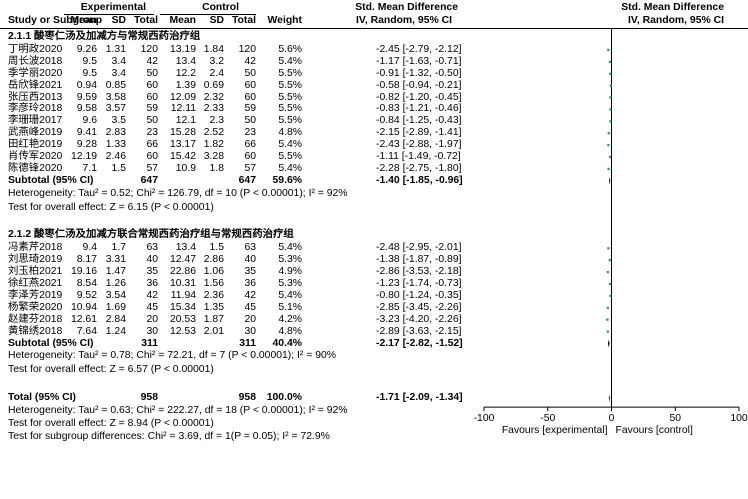 This screenshot has width=748, height=499. Describe the element at coordinates (145, 20) in the screenshot. I see `header-exp-total: Total` at that location.